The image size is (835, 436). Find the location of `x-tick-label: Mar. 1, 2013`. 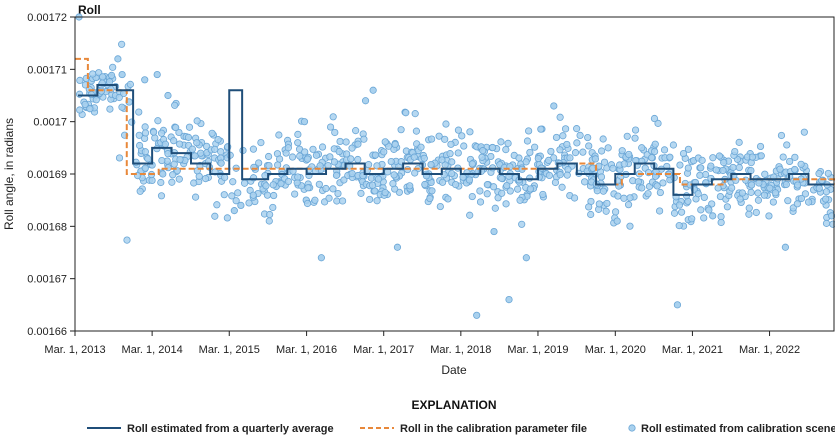

x-tick-label: Mar. 1, 2013 is located at coordinates (74, 350).